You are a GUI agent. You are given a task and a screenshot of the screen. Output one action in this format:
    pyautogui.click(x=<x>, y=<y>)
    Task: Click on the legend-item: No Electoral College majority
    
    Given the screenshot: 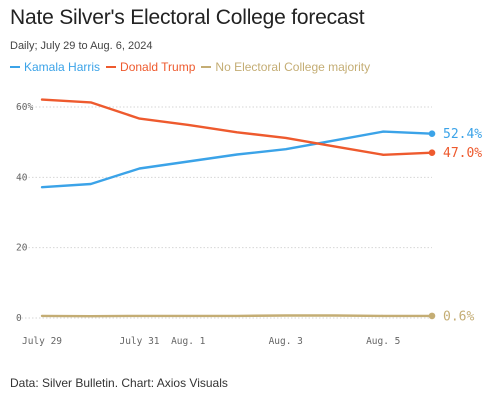 What is the action you would take?
    pyautogui.click(x=285, y=67)
    